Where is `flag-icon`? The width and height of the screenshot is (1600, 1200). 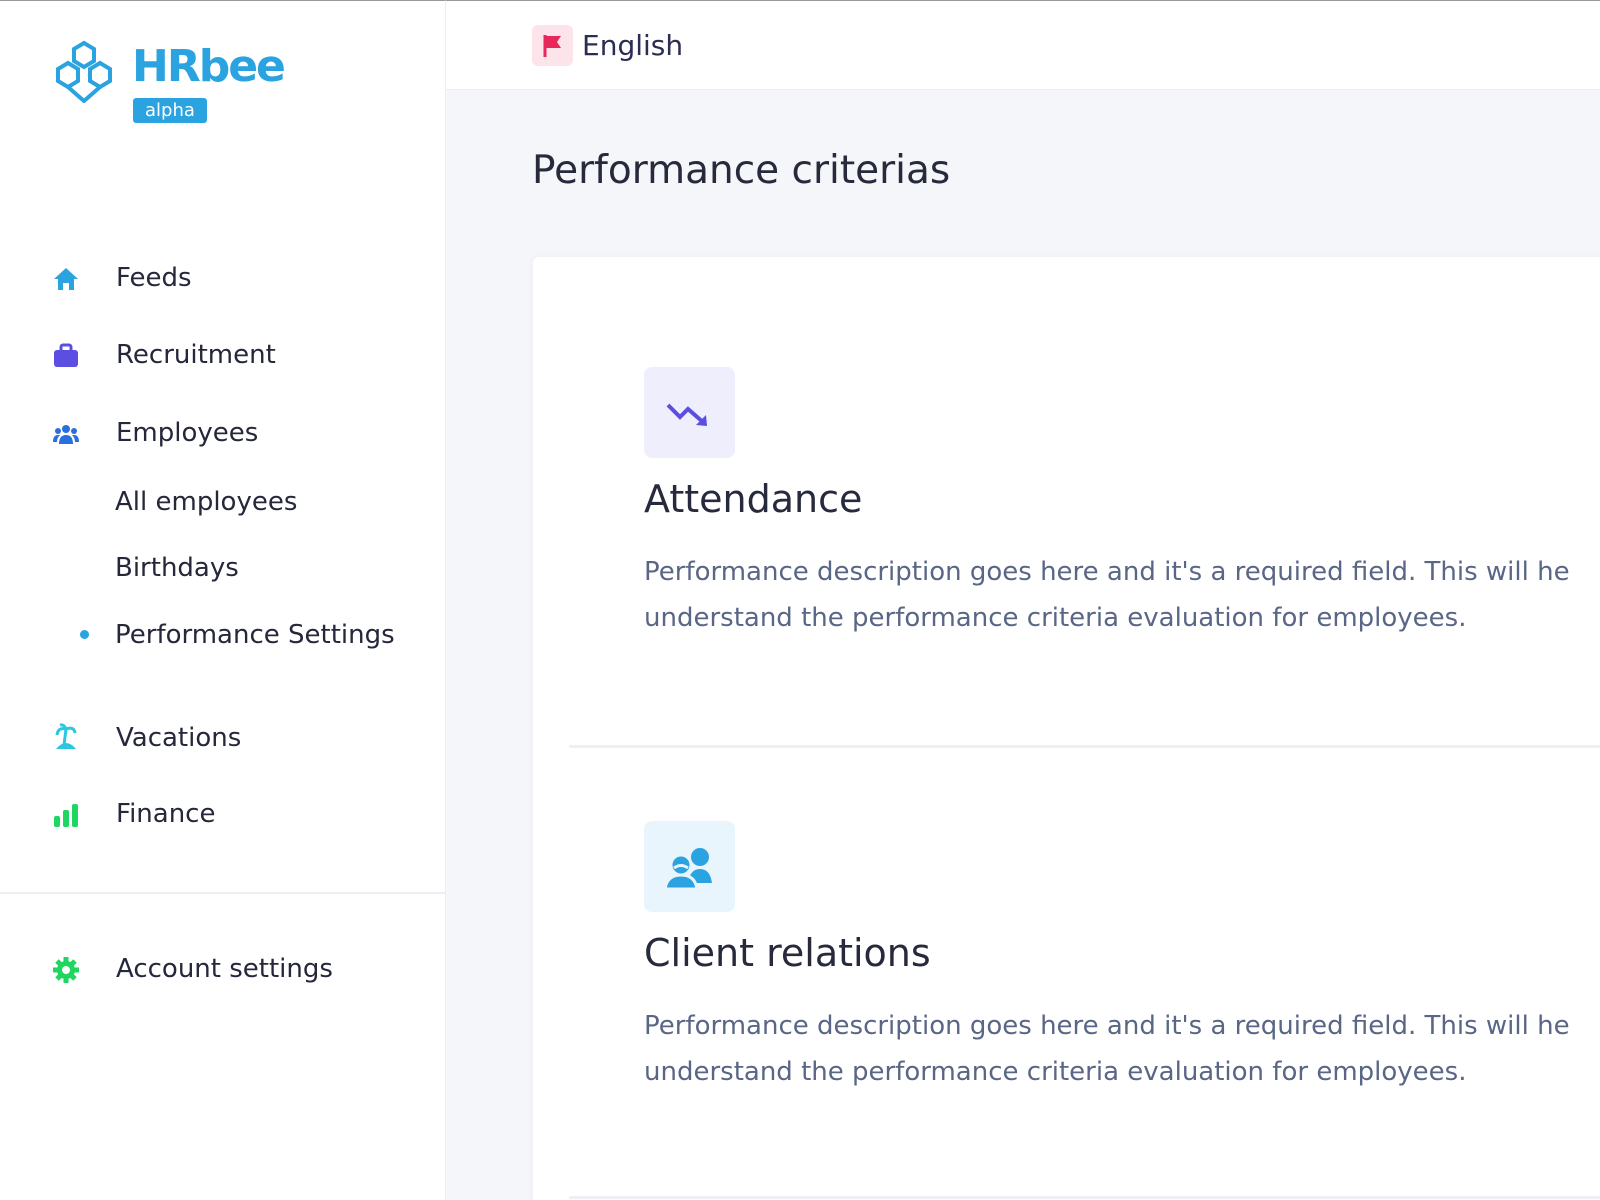 flag-icon is located at coordinates (552, 46).